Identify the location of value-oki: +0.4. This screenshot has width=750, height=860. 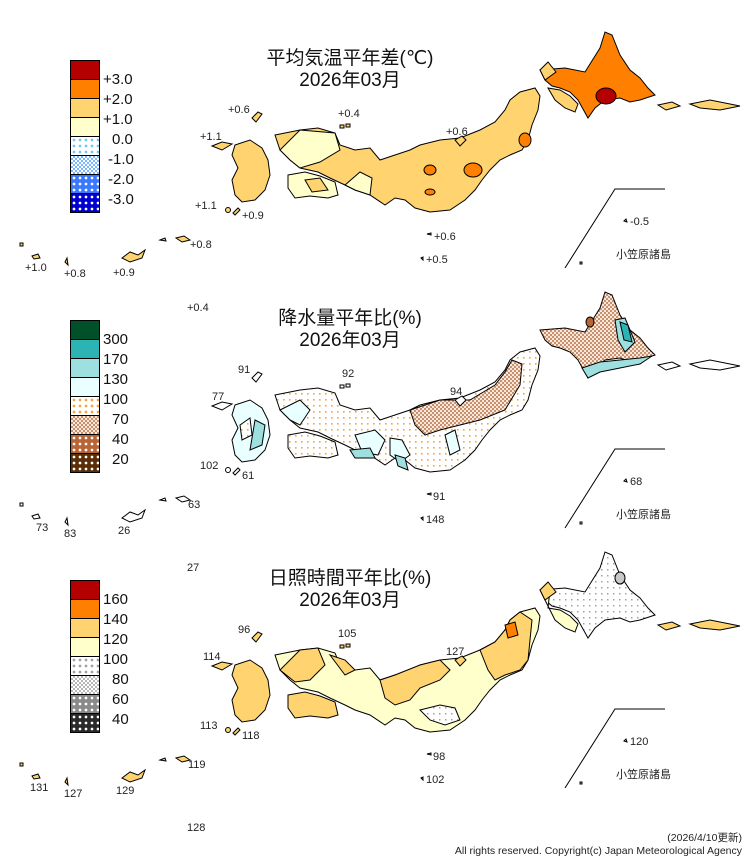
(349, 114).